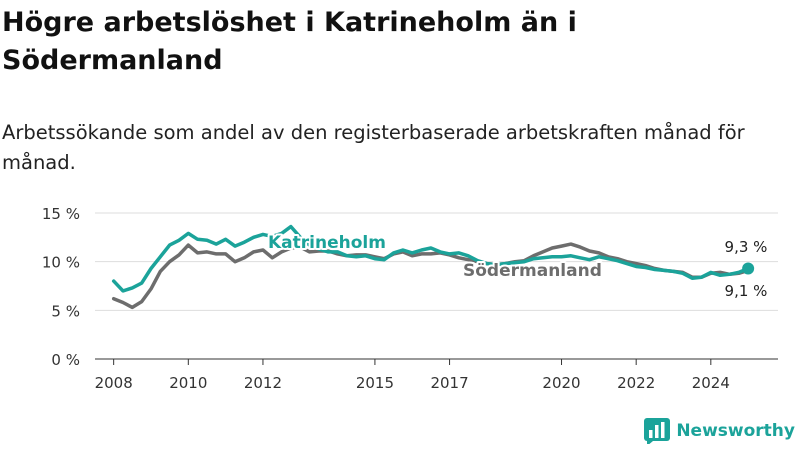 This screenshot has width=800, height=450. Describe the element at coordinates (61, 214) in the screenshot. I see `y-tick-label: 15 %` at that location.